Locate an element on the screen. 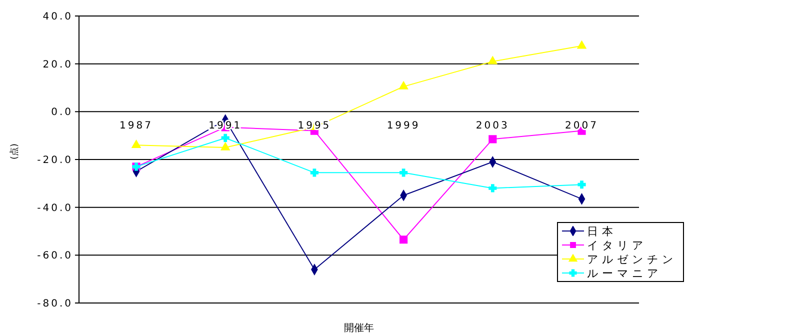  y-tick-label: -80.0 is located at coordinates (55, 304).